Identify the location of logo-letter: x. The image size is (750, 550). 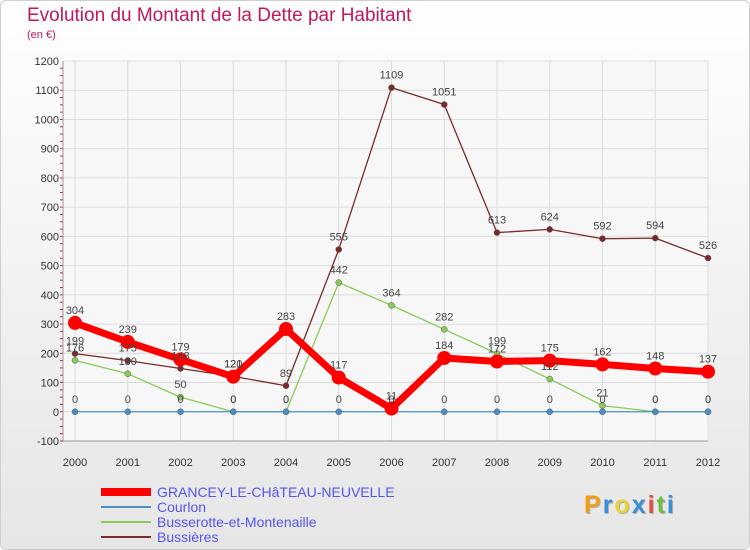
(639, 505).